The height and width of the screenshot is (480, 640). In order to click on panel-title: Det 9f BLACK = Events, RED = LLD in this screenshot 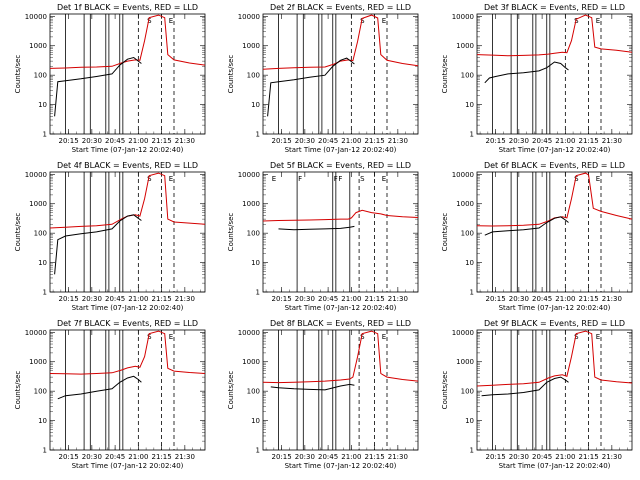, I will do `click(554, 323)`.